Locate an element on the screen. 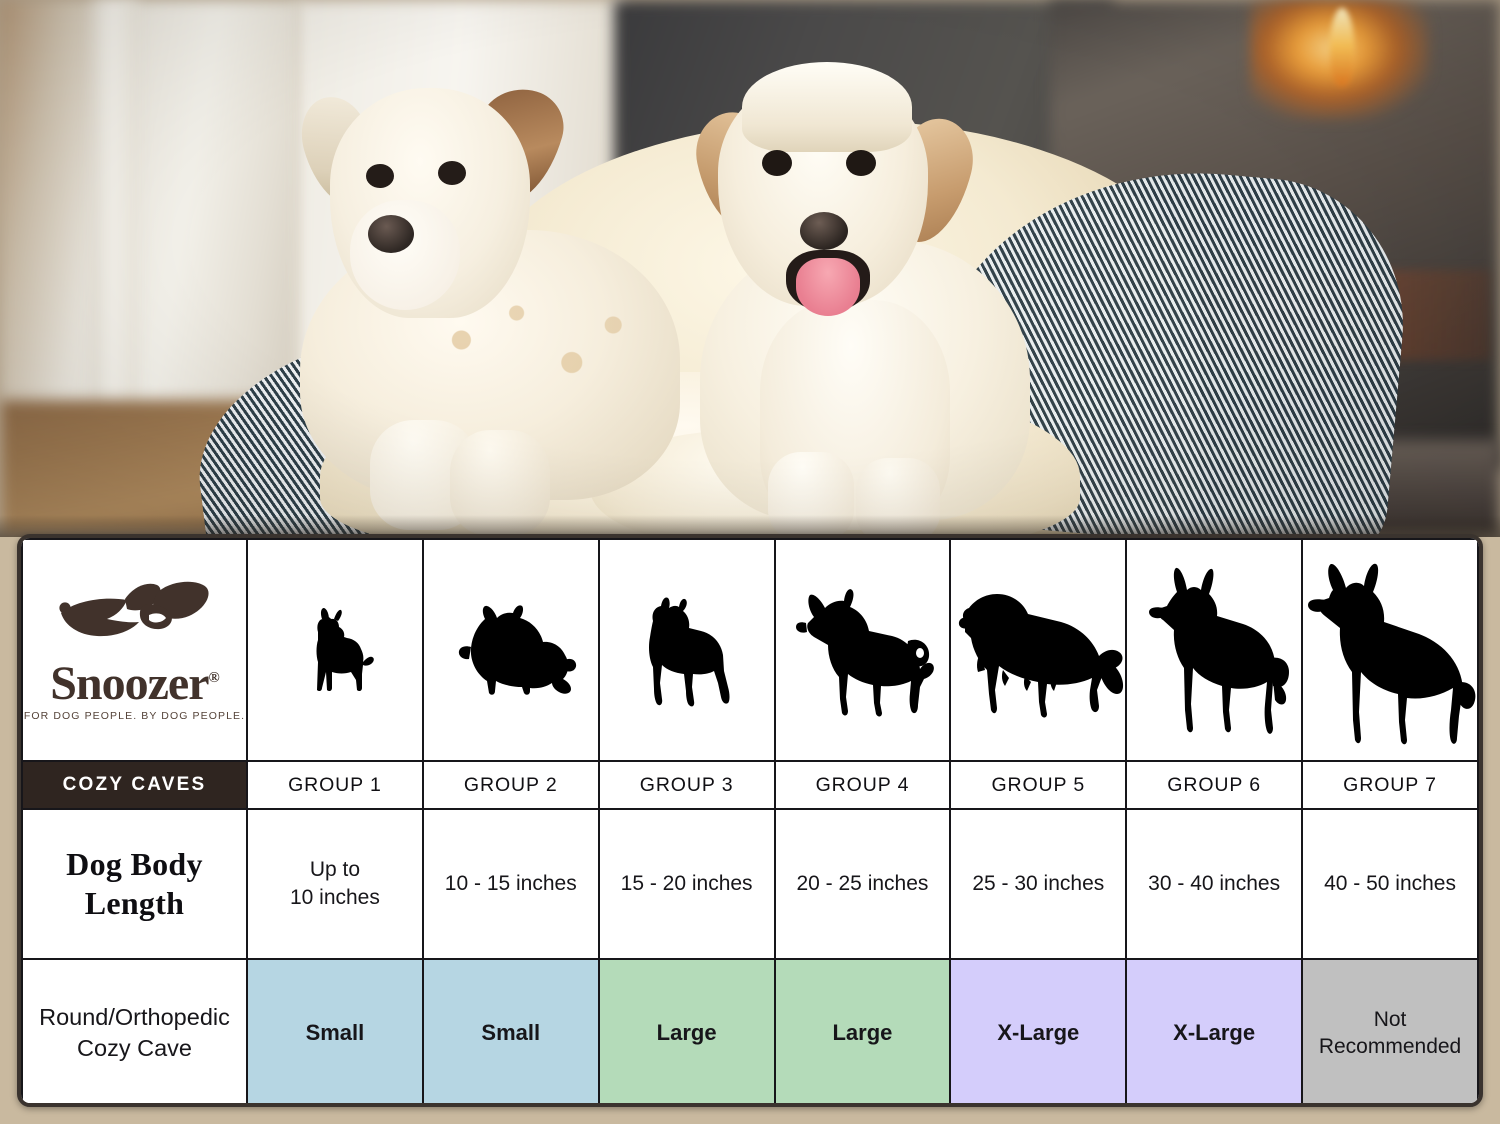 The image size is (1500, 1124). great-dane-silhouette-icon is located at coordinates (1390, 650).